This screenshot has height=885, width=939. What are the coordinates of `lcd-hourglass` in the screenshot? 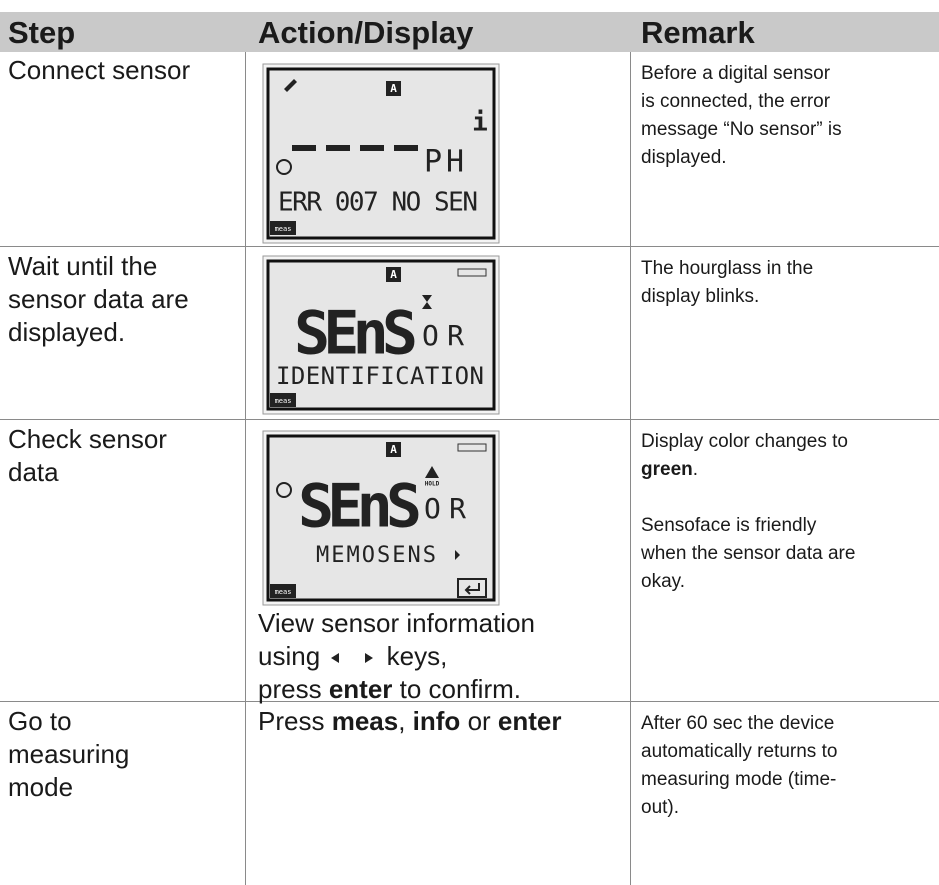 It's located at (427, 302).